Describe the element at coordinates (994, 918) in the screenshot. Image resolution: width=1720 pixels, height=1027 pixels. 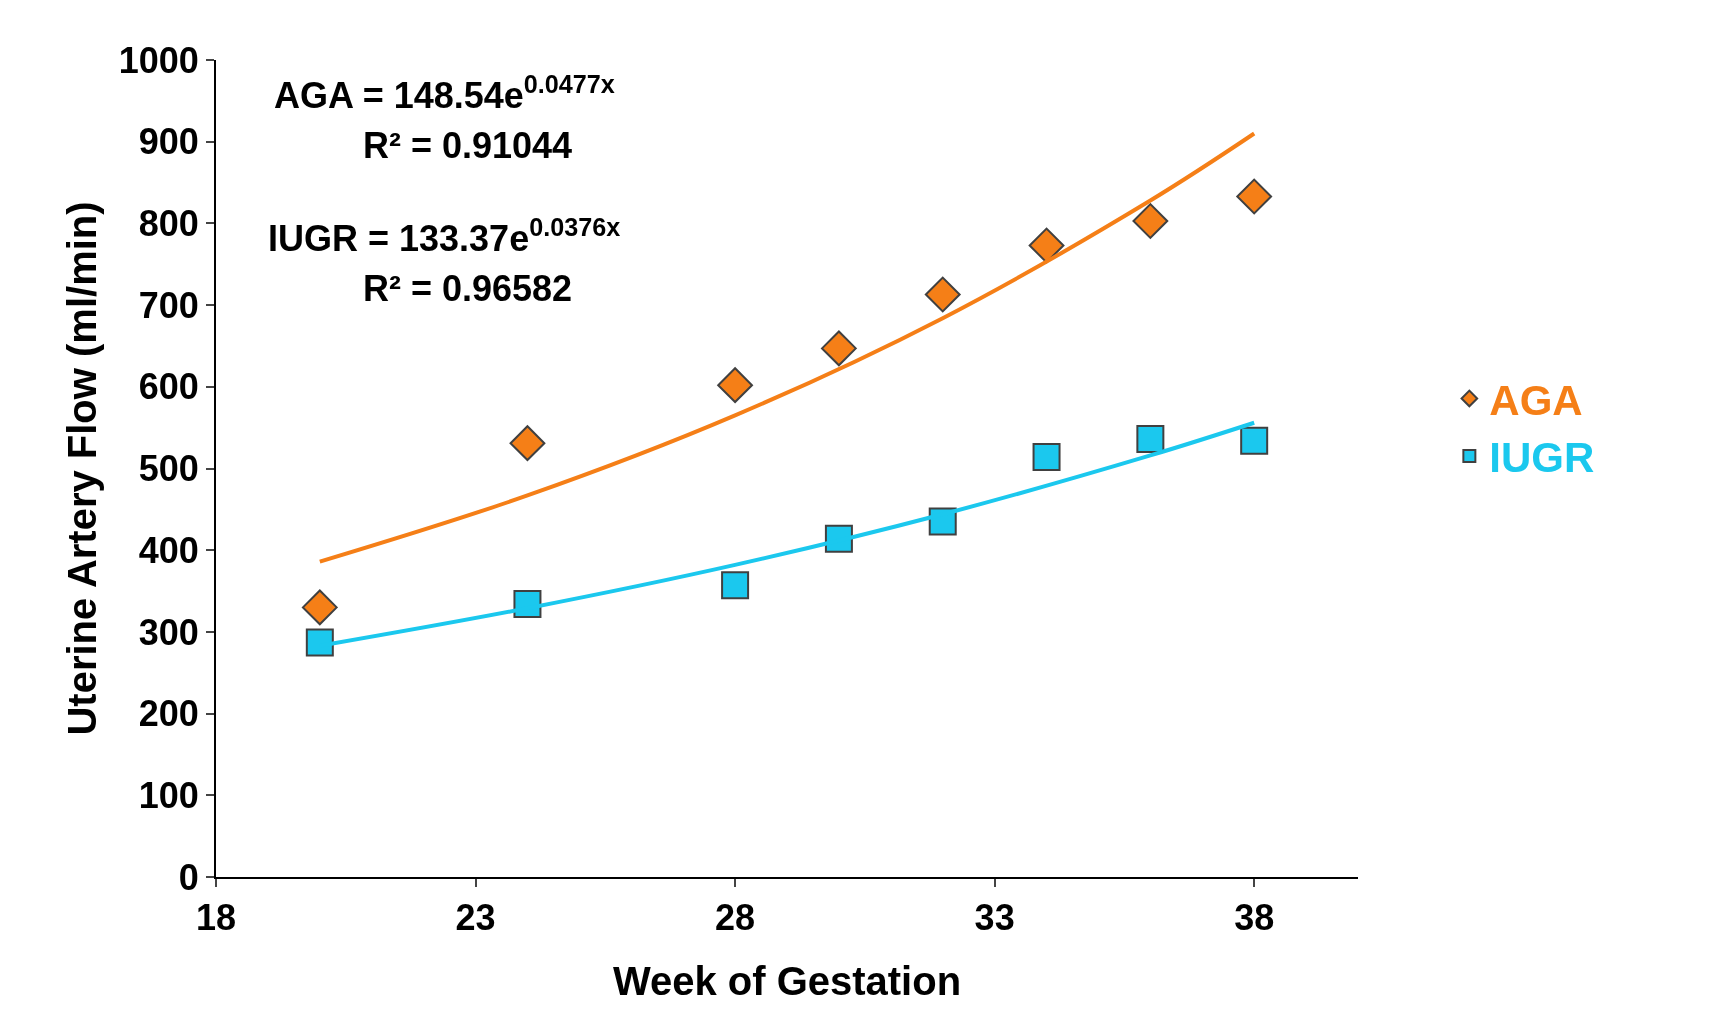
I see `x-tick-label: 33` at that location.